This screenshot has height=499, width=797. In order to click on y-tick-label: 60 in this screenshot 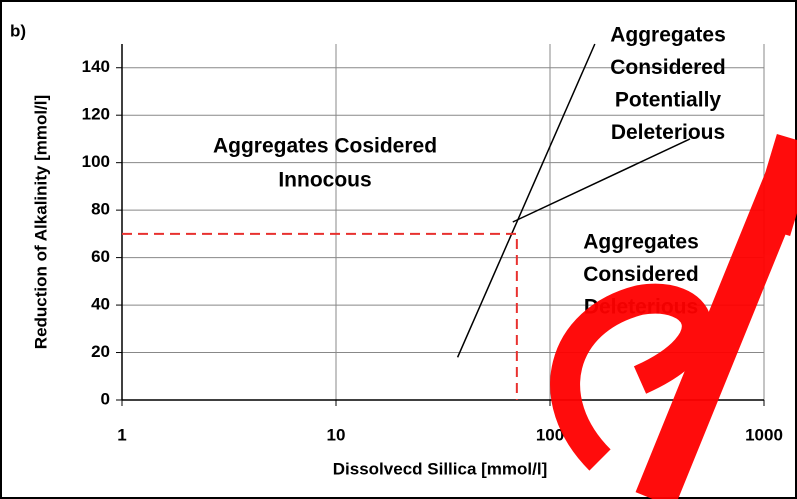, I will do `click(100, 256)`.